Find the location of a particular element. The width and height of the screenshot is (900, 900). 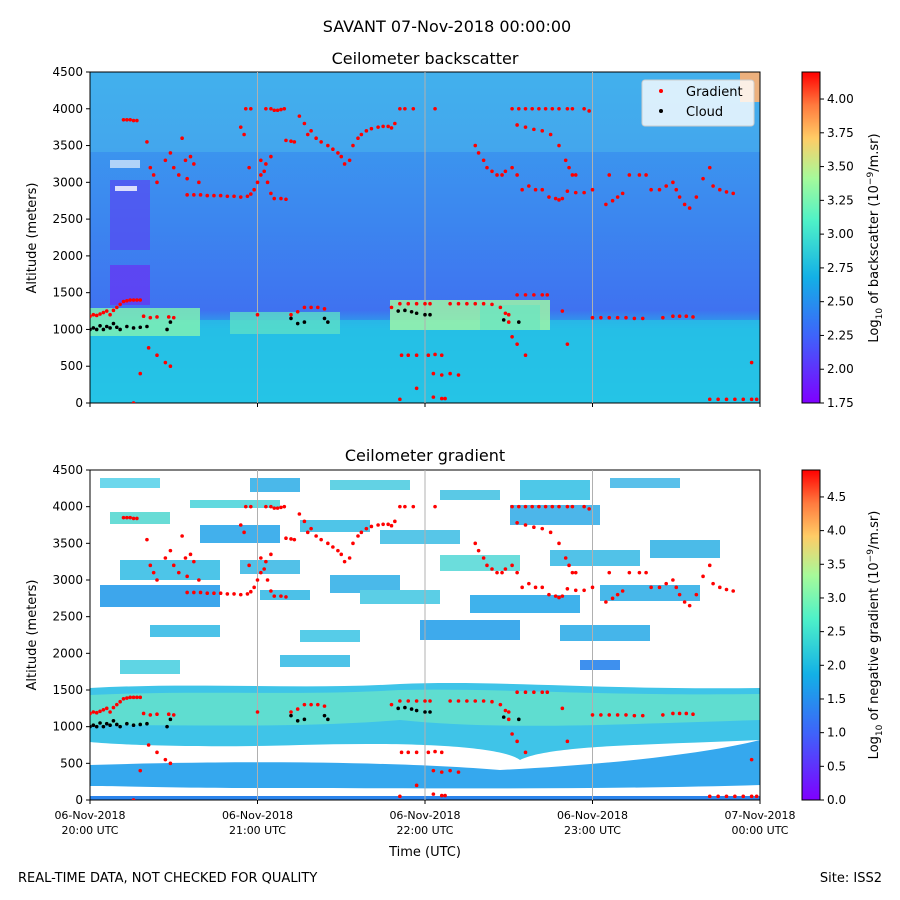

footer-disclaimer: REAL-TIME DATA, NOT CHECKED FOR QUALITY is located at coordinates (167, 878).